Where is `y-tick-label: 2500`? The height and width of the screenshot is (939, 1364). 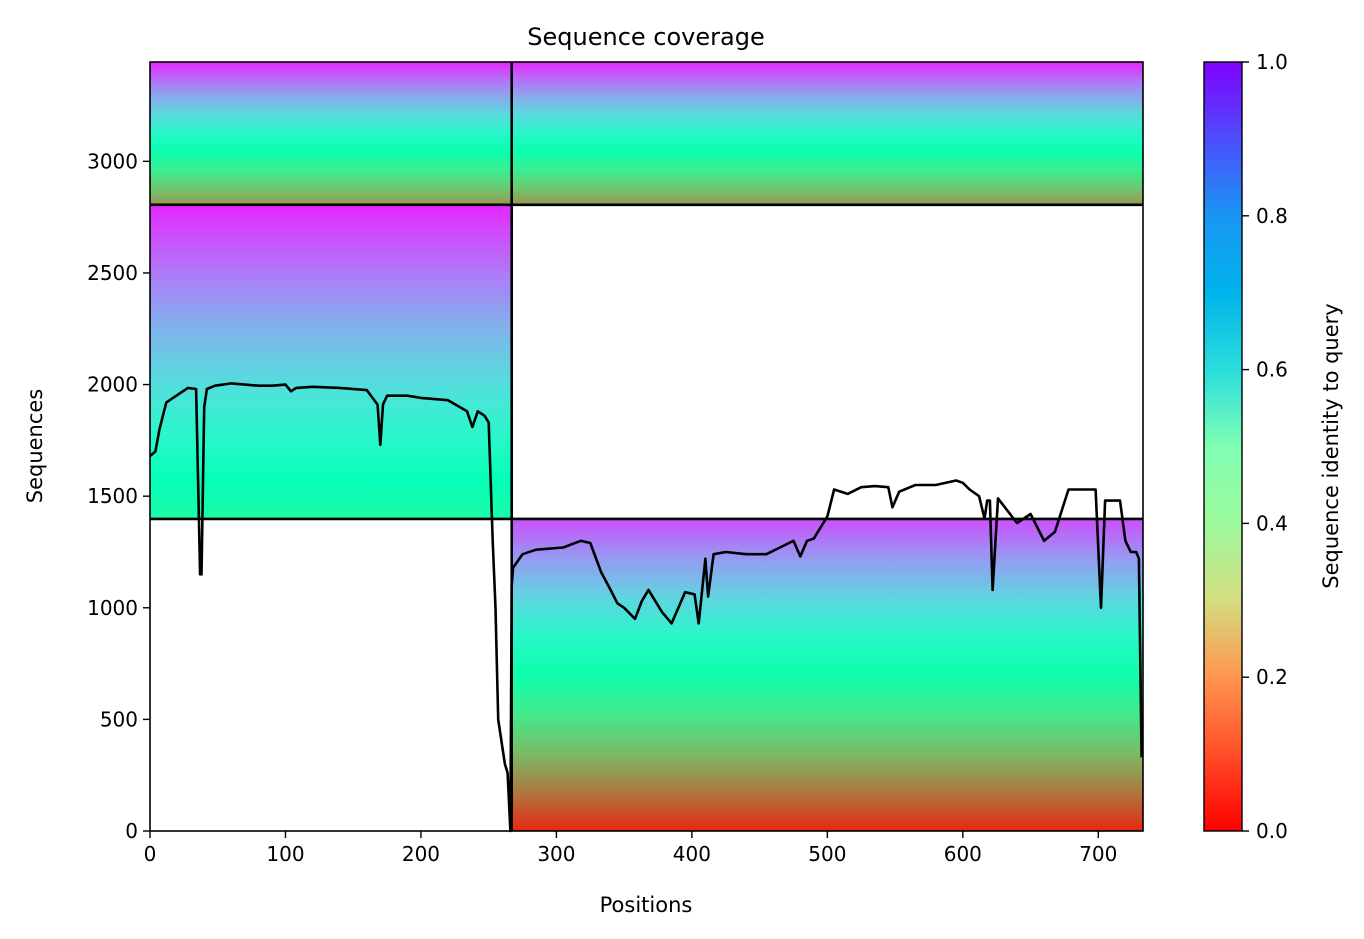
y-tick-label: 2500 is located at coordinates (112, 273).